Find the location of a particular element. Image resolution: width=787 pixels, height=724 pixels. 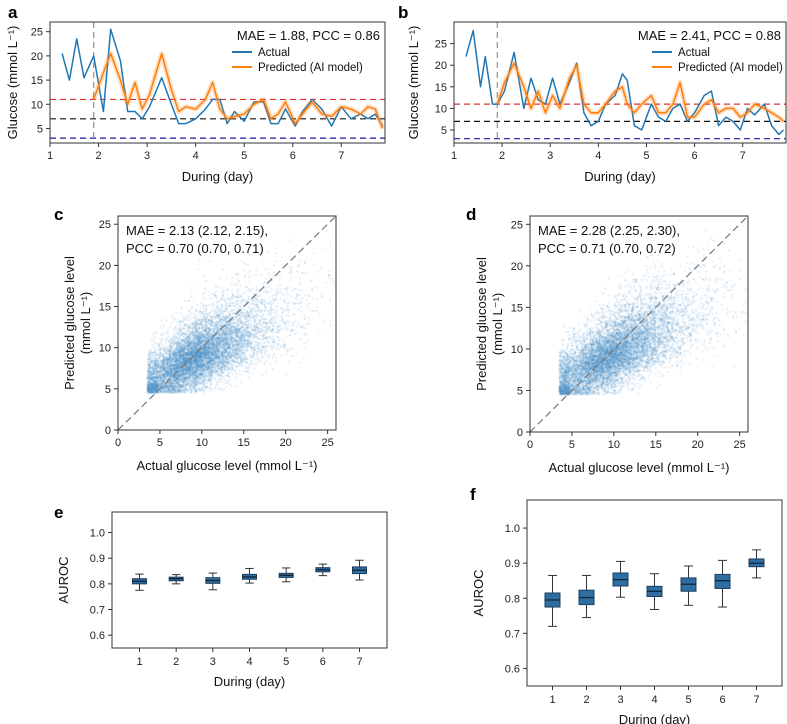

x-tick-label: 7 is located at coordinates (341, 156).